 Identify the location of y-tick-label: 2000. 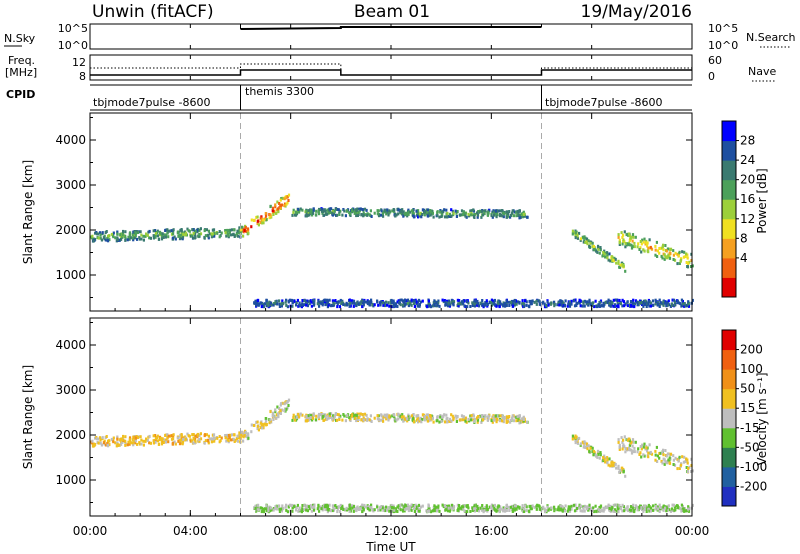
(70, 435).